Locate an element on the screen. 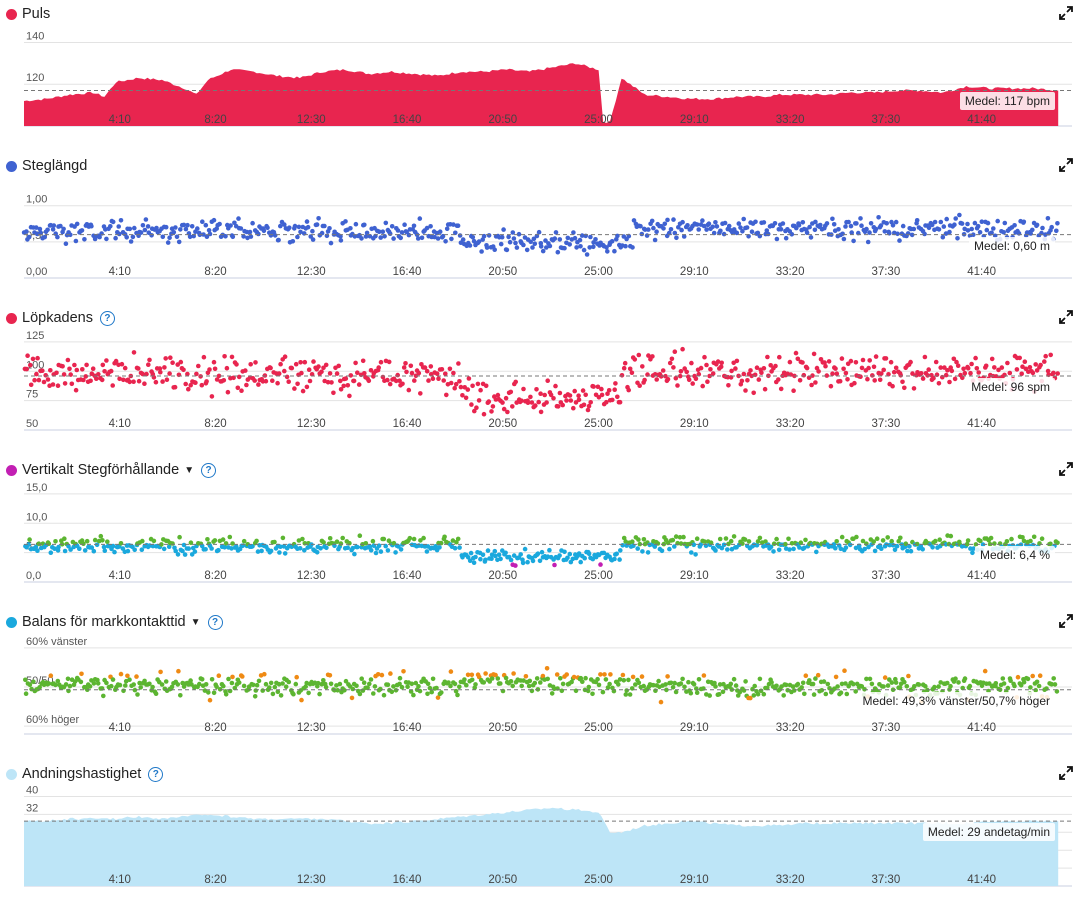 This screenshot has height=912, width=1081. chart-title: Löpkadens? is located at coordinates (68, 318).